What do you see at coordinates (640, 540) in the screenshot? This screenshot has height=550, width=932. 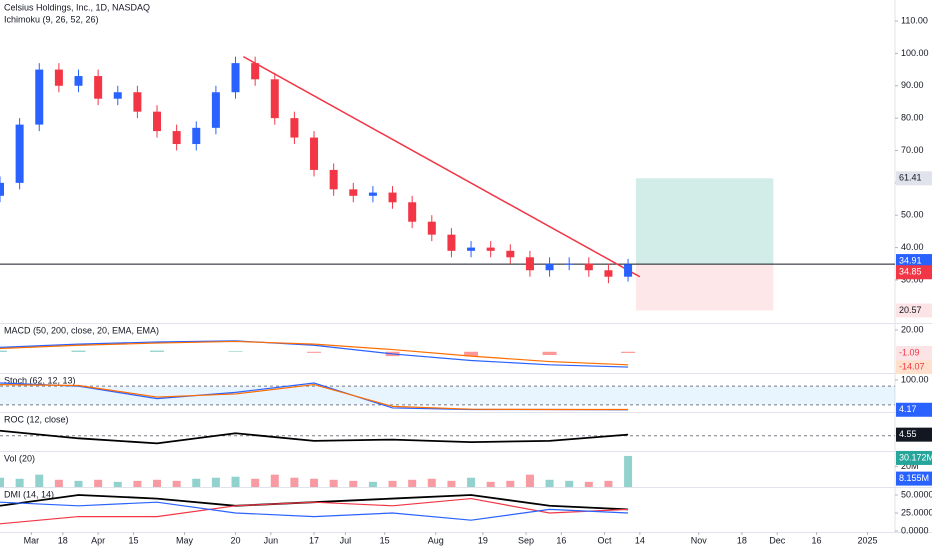 I see `x-tick-label: 14` at bounding box center [640, 540].